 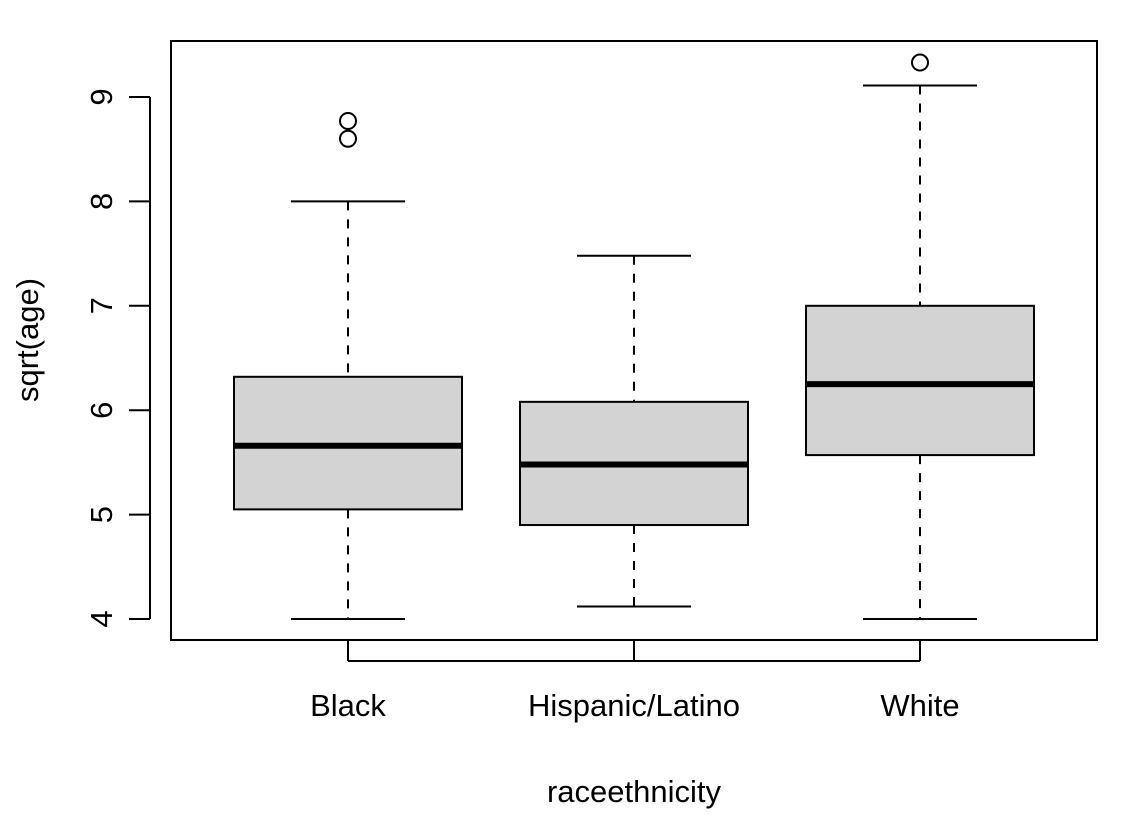 What do you see at coordinates (101, 96) in the screenshot?
I see `y-tick-label: 9` at bounding box center [101, 96].